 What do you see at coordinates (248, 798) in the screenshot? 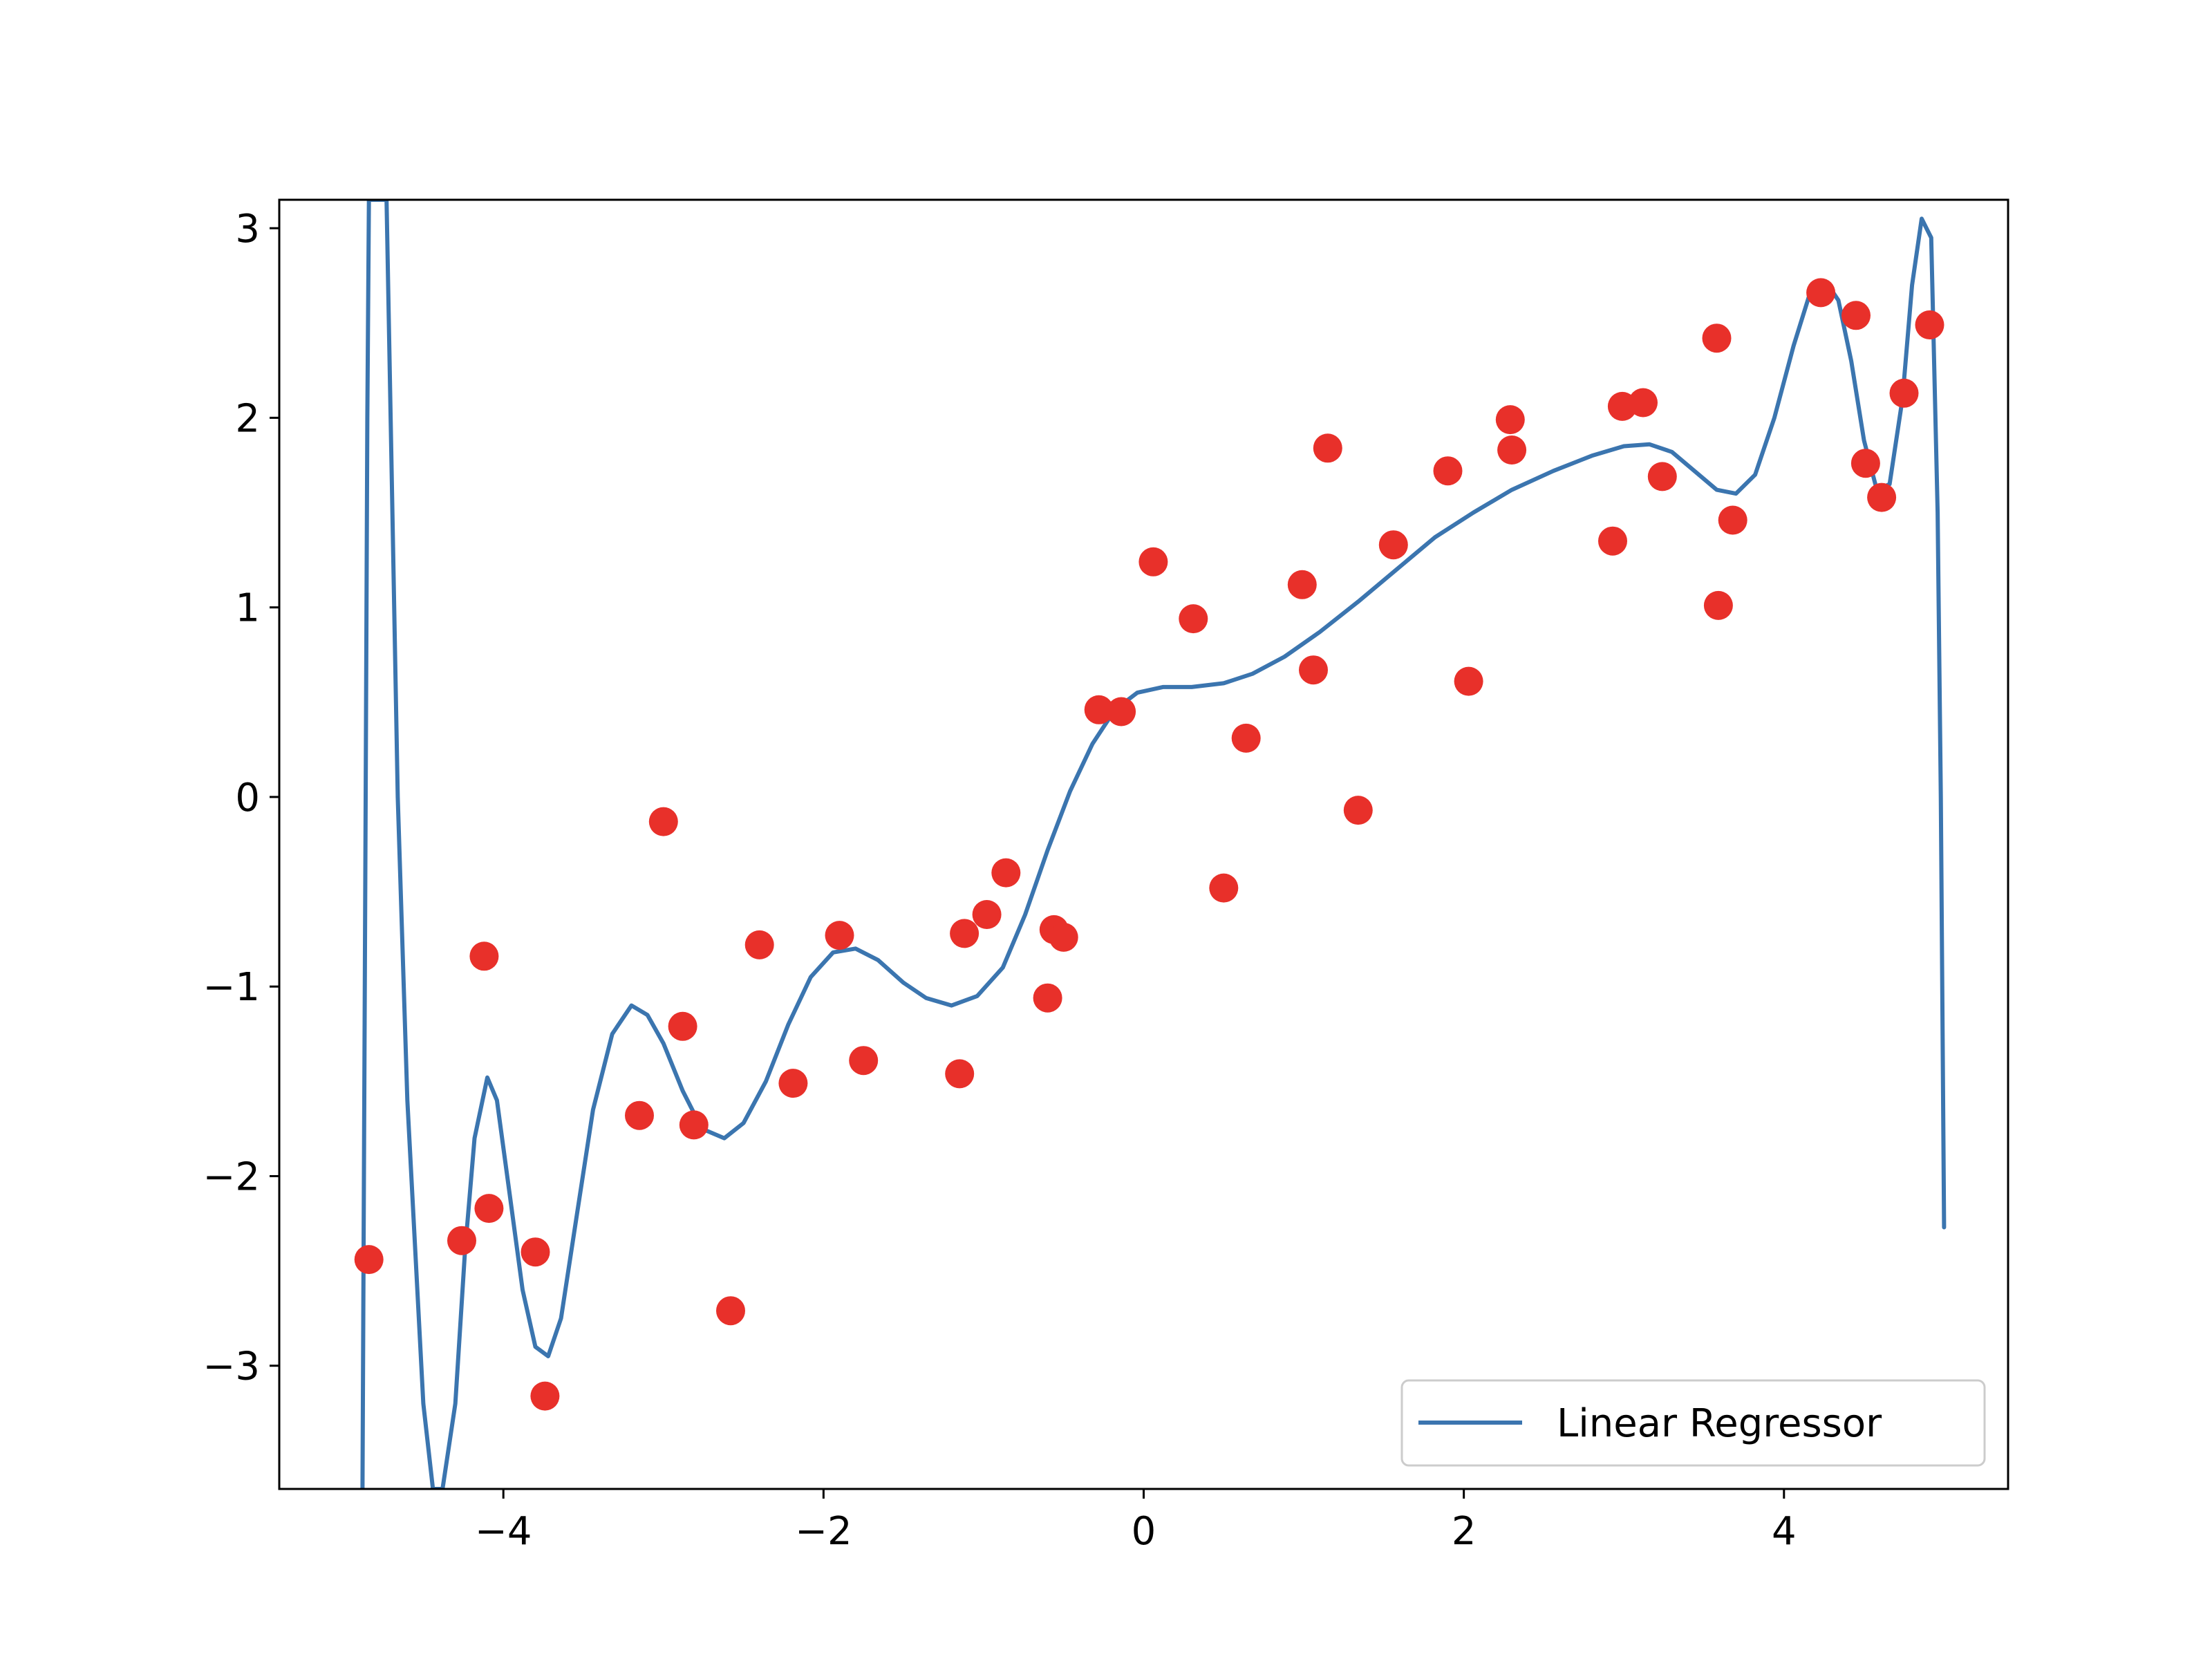
I see `y-tick-label: 0` at bounding box center [248, 798].